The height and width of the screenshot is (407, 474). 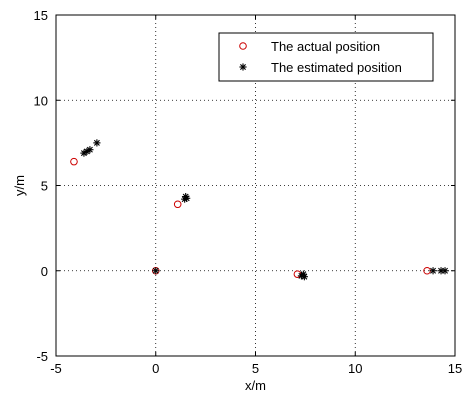 I want to click on legend-circle-marker, so click(x=243, y=46).